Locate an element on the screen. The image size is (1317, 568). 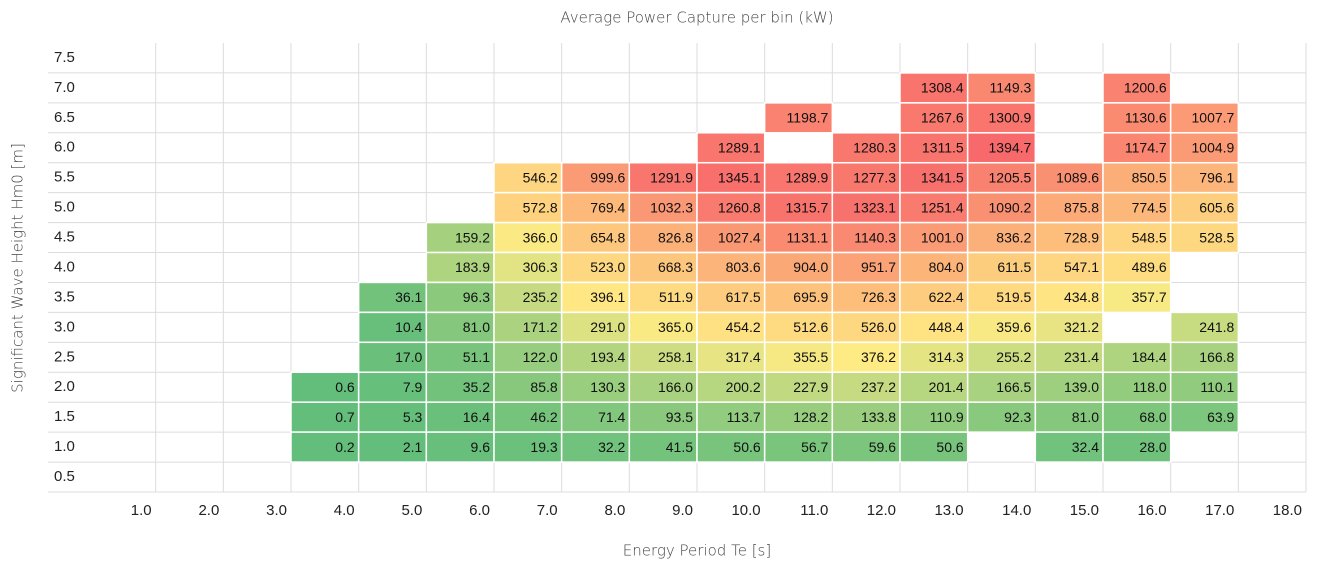
cell-label: 68.0 is located at coordinates (1152, 417).